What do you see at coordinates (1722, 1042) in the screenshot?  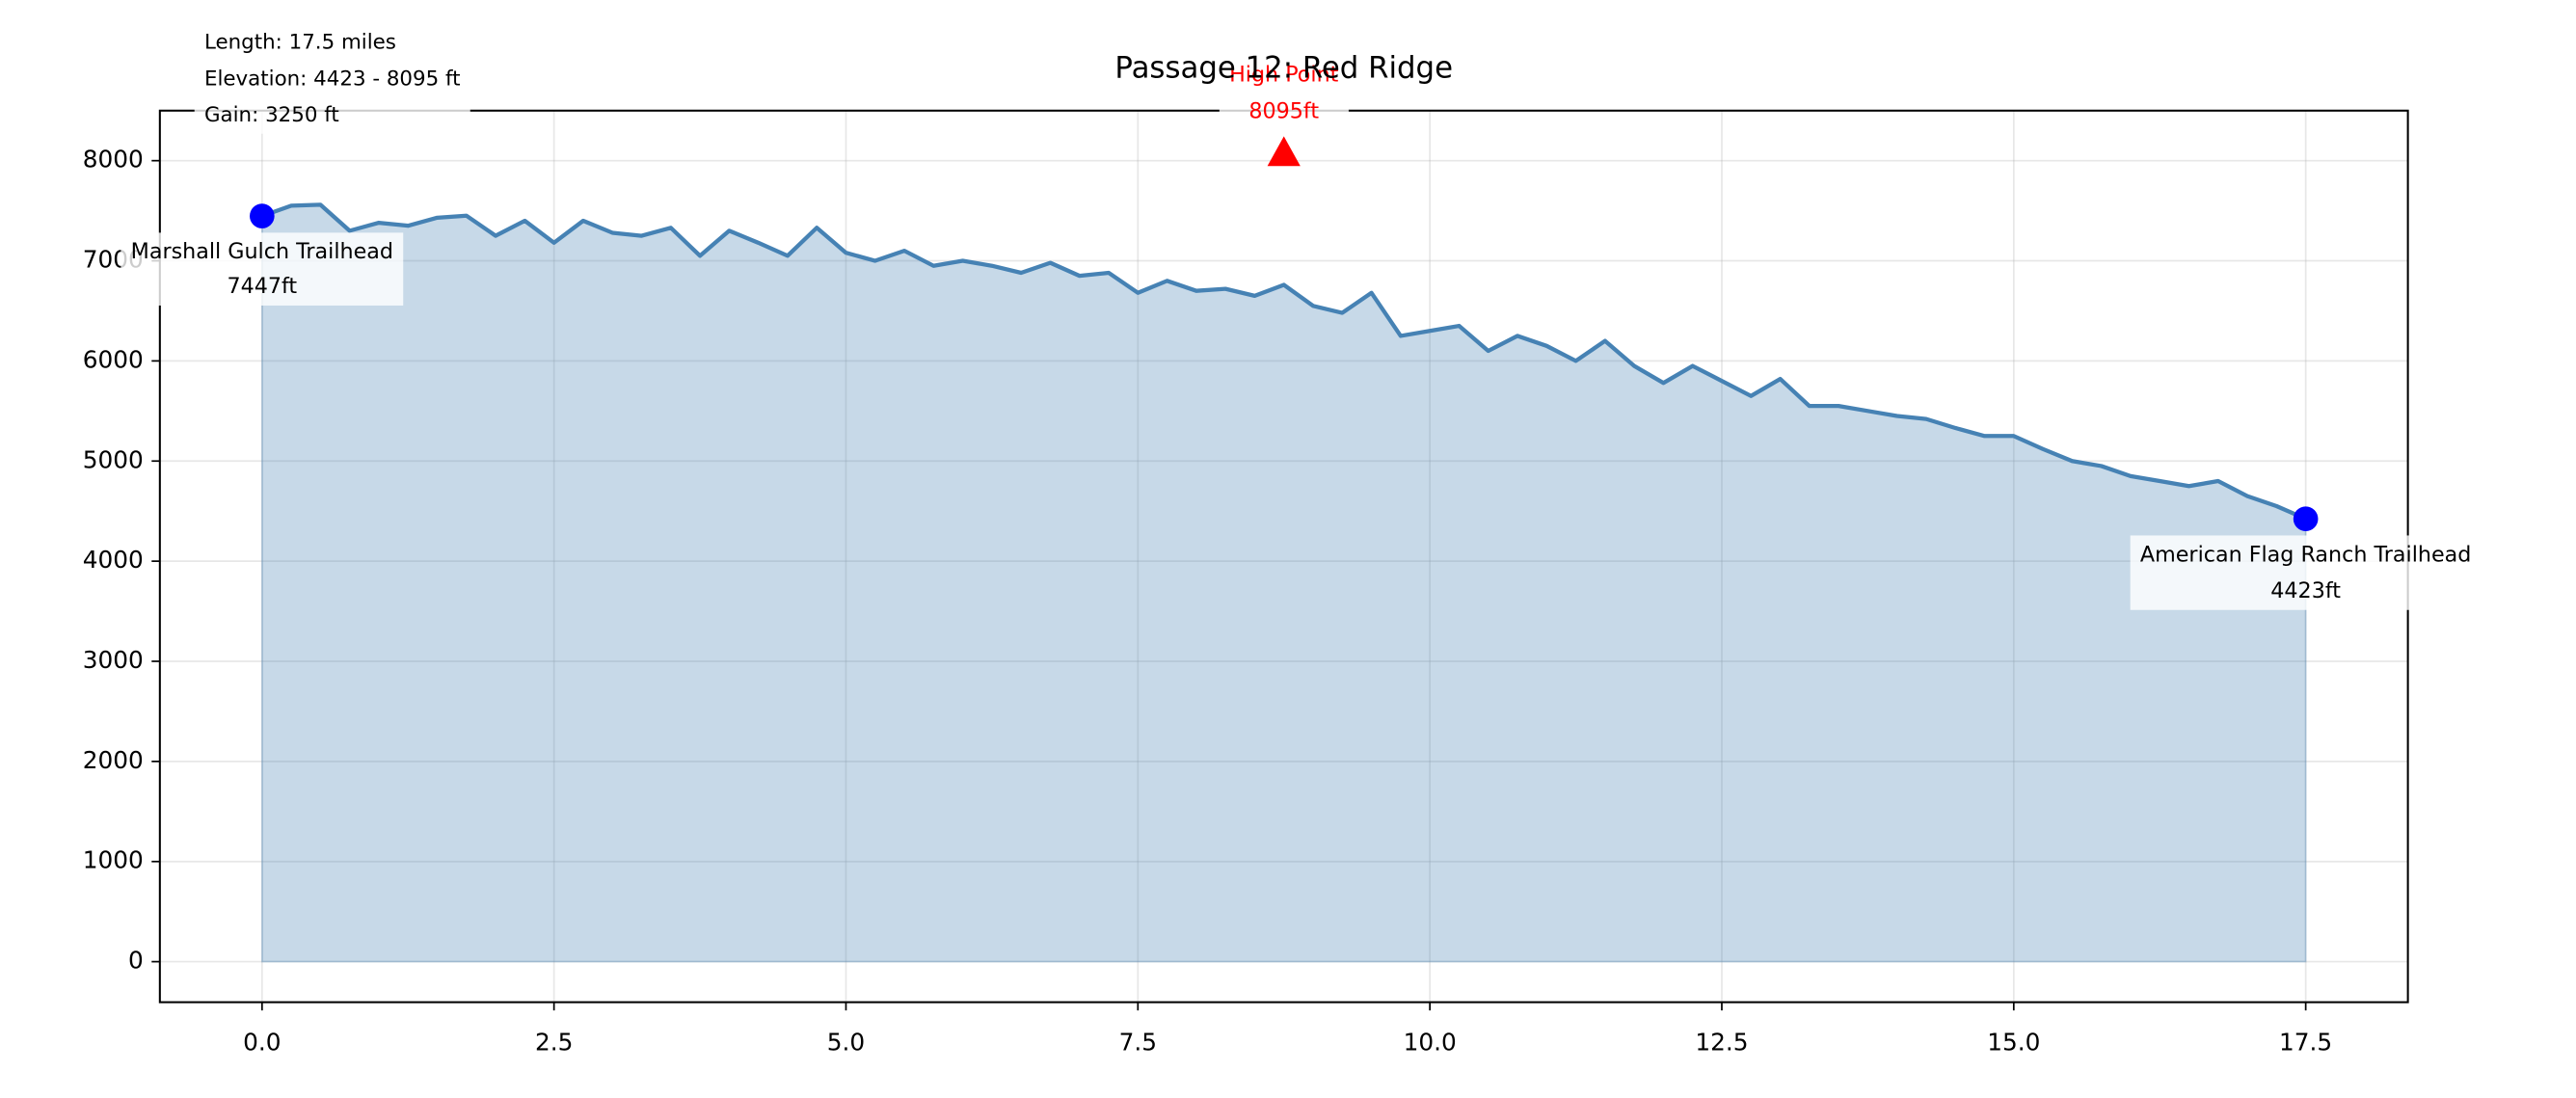 I see `x-tick-label: 12.5` at bounding box center [1722, 1042].